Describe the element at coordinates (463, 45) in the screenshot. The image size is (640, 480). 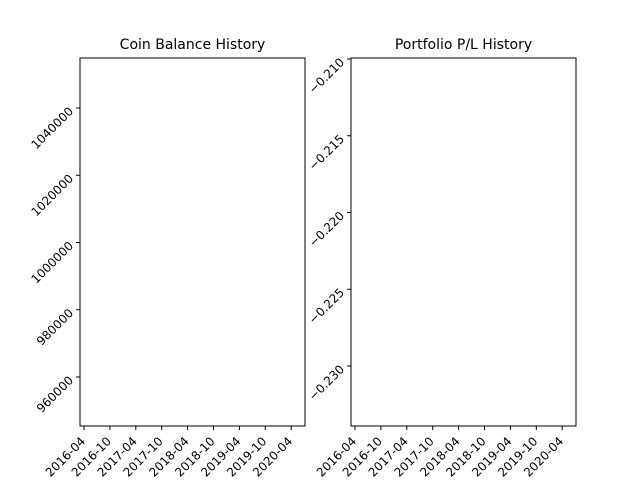
I see `portfolio-pl-title: Portfolio P/L History` at that location.